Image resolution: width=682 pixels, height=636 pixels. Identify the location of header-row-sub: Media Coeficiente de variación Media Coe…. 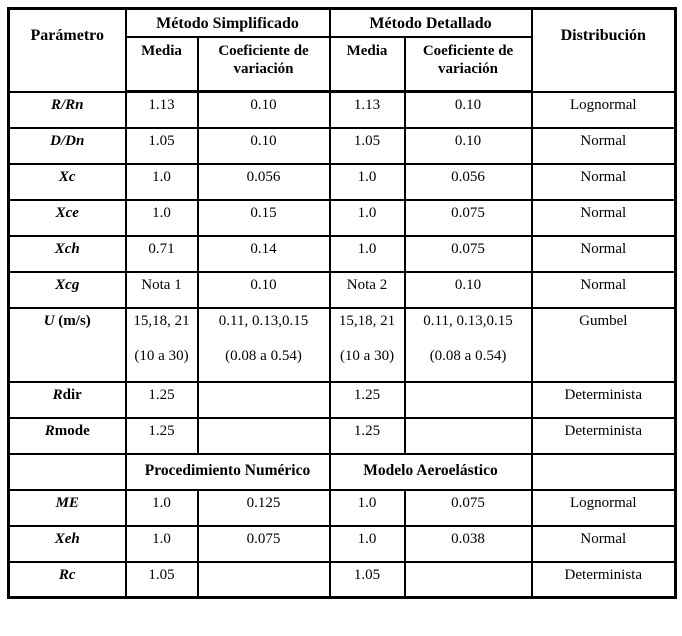
(342, 64).